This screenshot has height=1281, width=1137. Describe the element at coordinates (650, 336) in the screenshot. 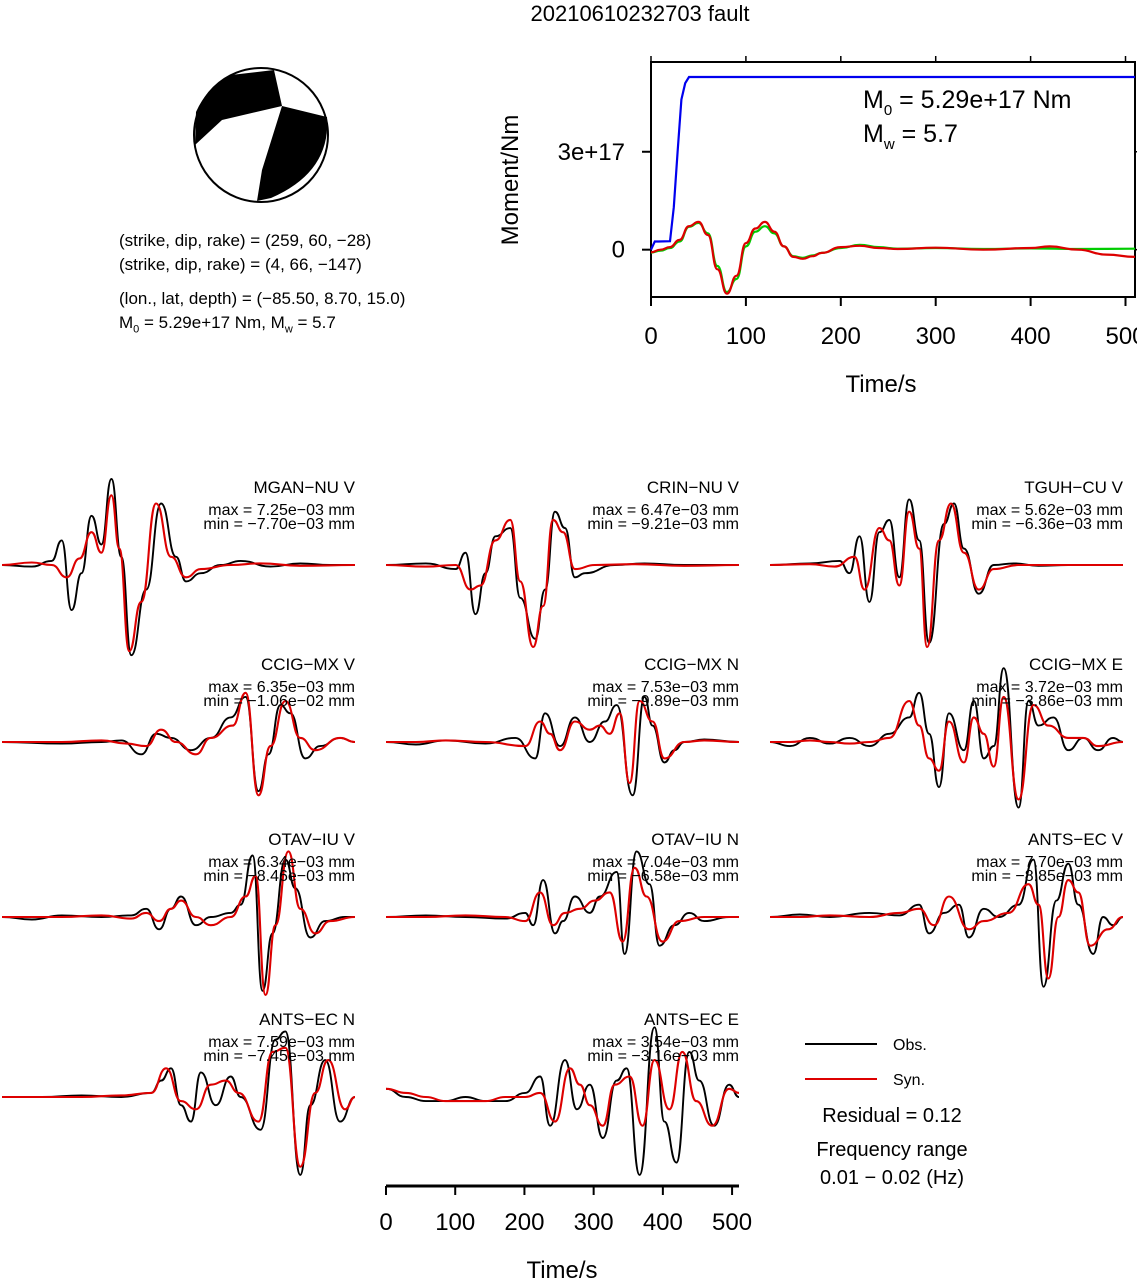

I see `moment-x-tick-label: 0` at that location.